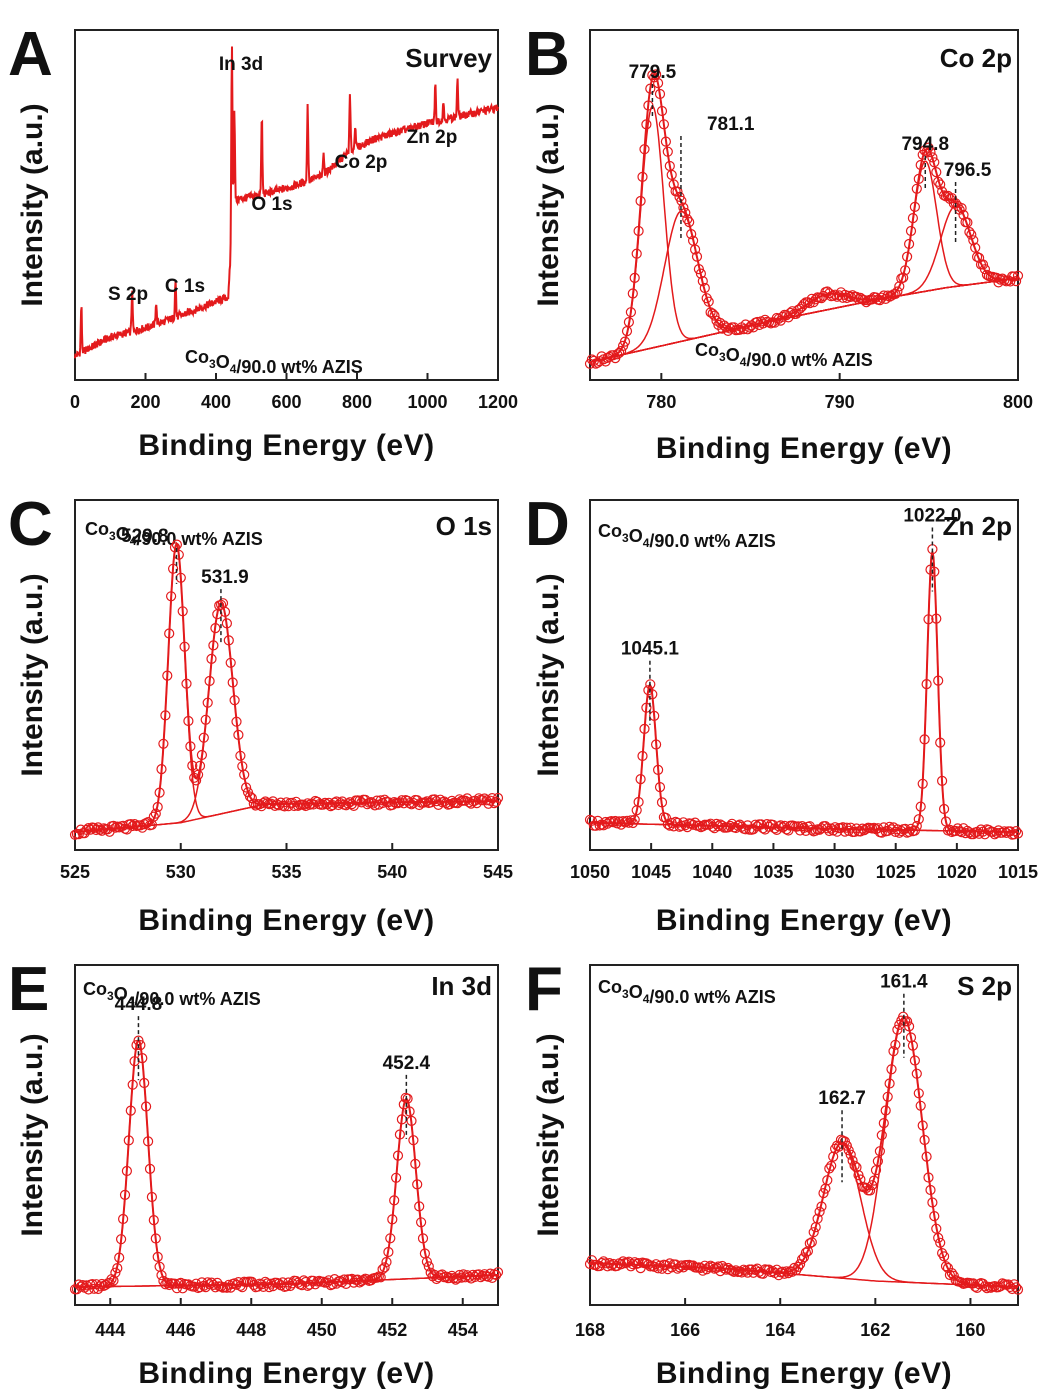 This screenshot has width=1051, height=1392. What do you see at coordinates (185, 286) in the screenshot?
I see `peak-label: C 1s` at bounding box center [185, 286].